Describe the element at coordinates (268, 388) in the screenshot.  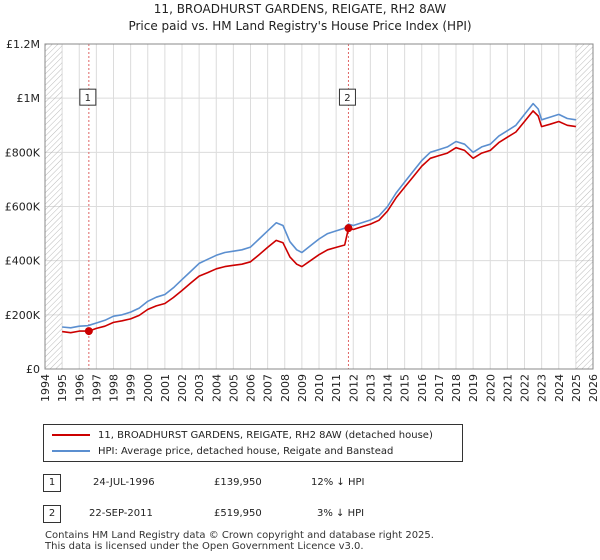
I see `x-tick-label: 2007` at that location.